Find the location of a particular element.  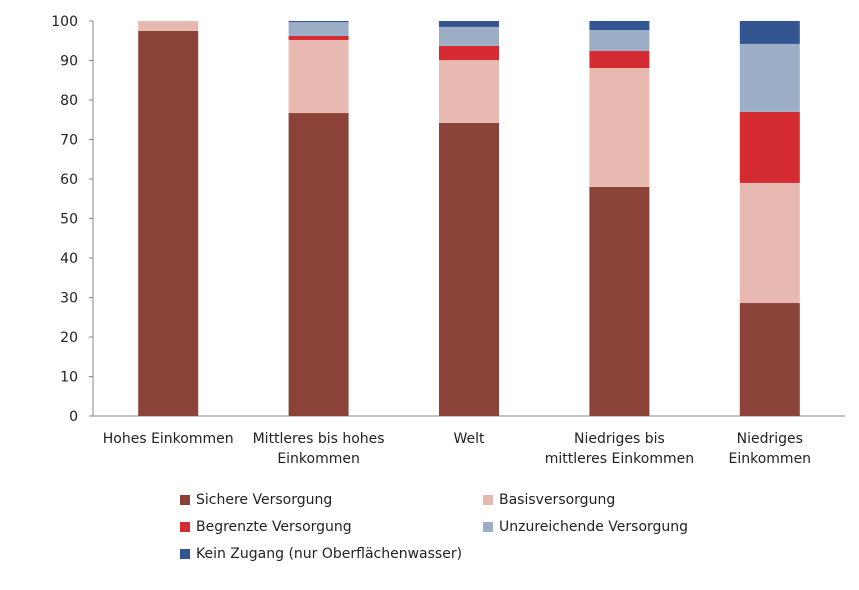

legend-label: Unzureichende Versorgung is located at coordinates (594, 527).